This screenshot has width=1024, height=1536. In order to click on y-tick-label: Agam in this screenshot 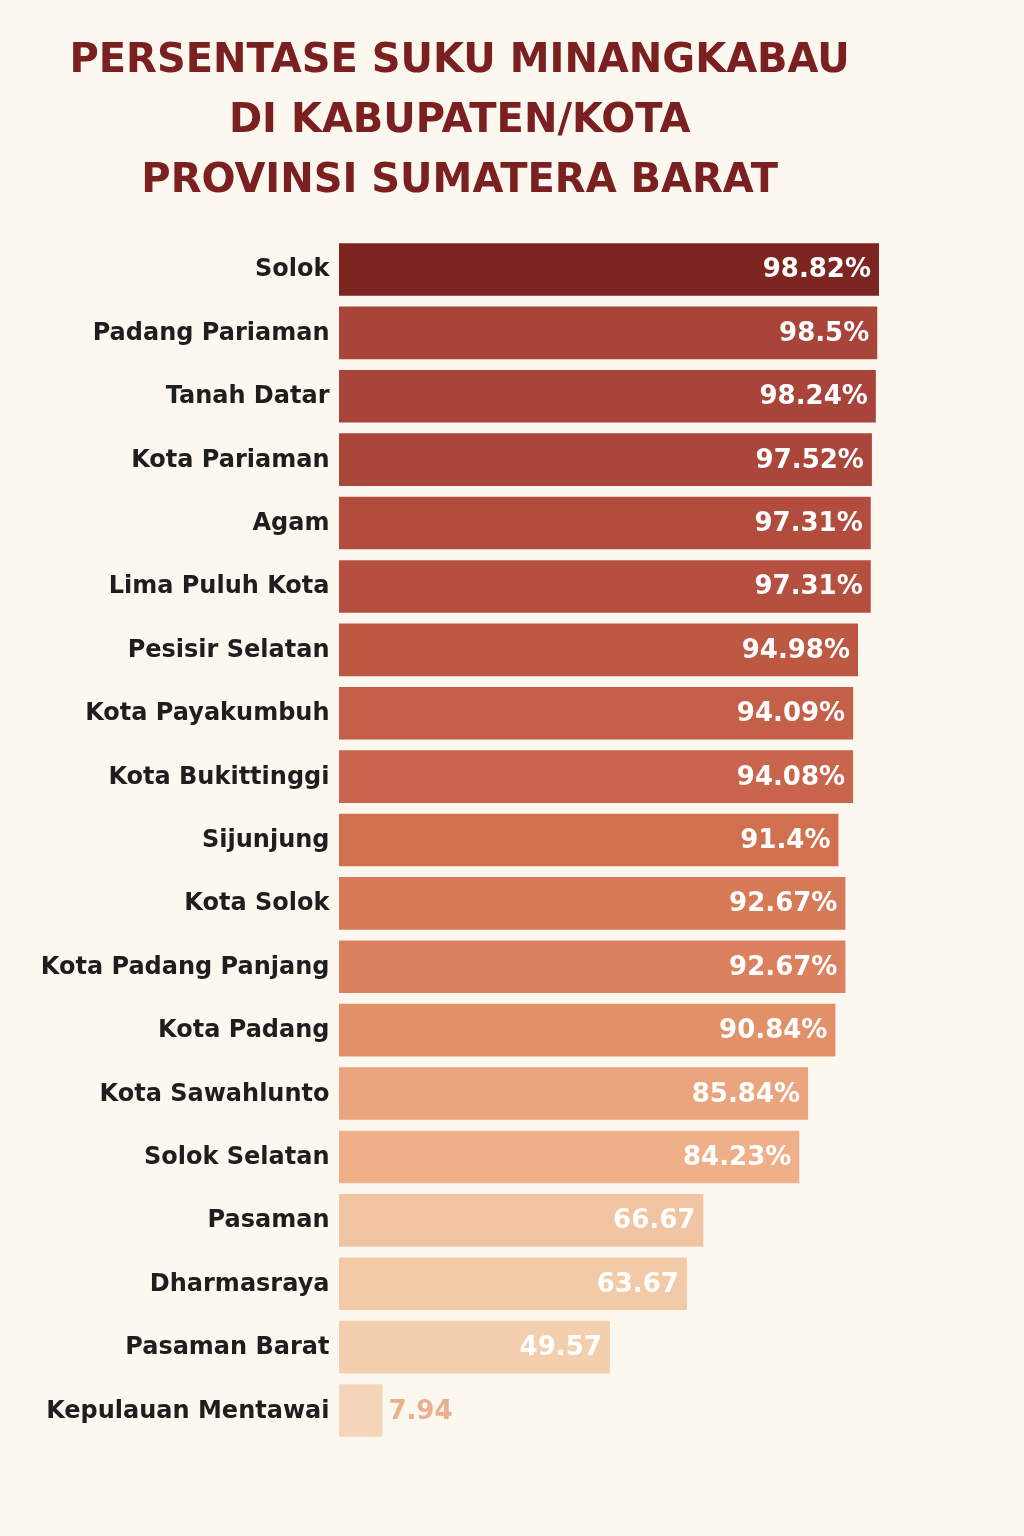, I will do `click(291, 522)`.